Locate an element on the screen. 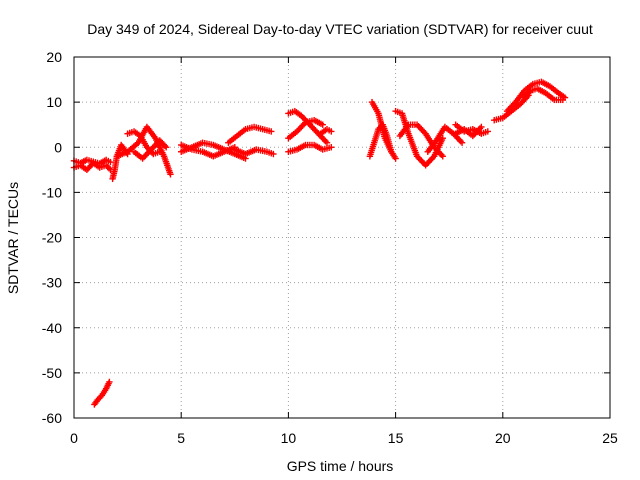  series-t17 is located at coordinates (380, 140).